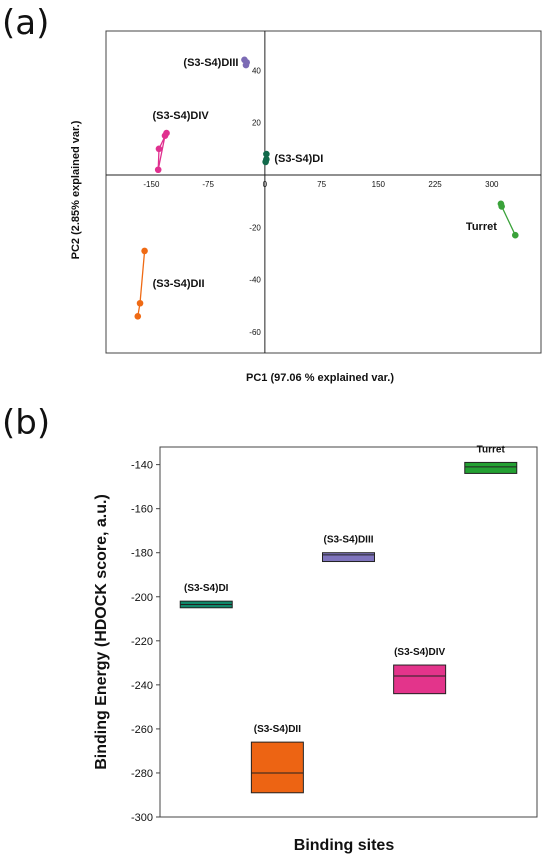 This screenshot has height=858, width=550. I want to click on box-s3-s4-diii, so click(348, 557).